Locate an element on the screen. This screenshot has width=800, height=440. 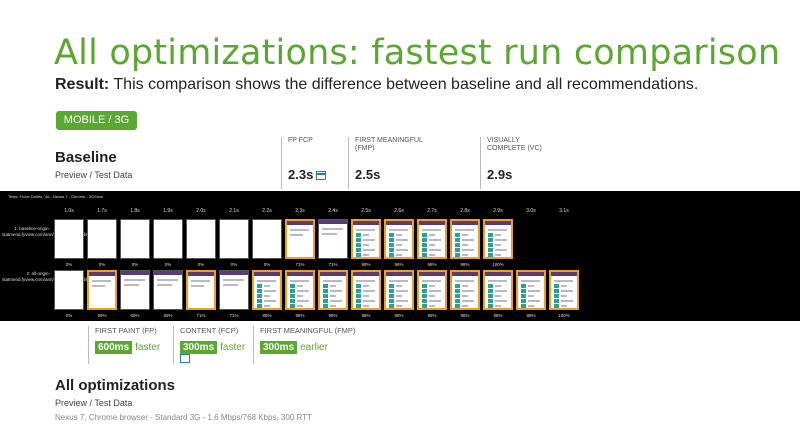
optimizations-preview-link: Preview is located at coordinates (71, 403).